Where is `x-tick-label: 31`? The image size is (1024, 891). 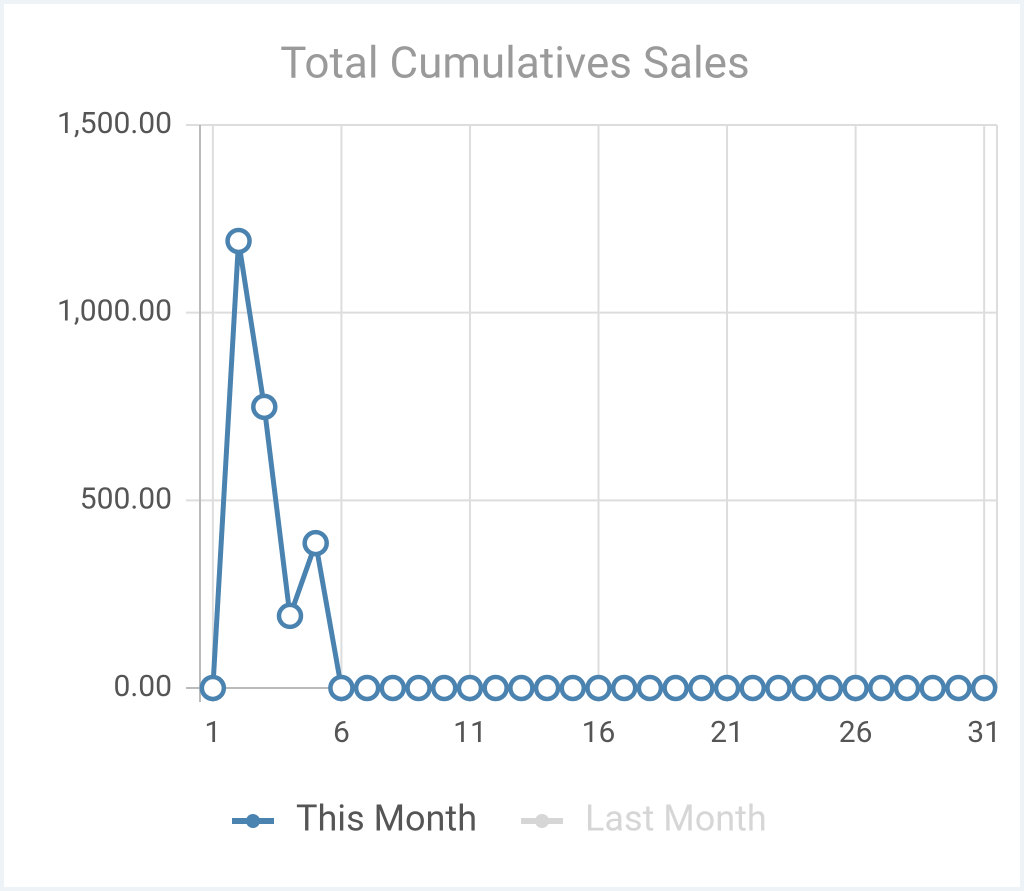 x-tick-label: 31 is located at coordinates (984, 732).